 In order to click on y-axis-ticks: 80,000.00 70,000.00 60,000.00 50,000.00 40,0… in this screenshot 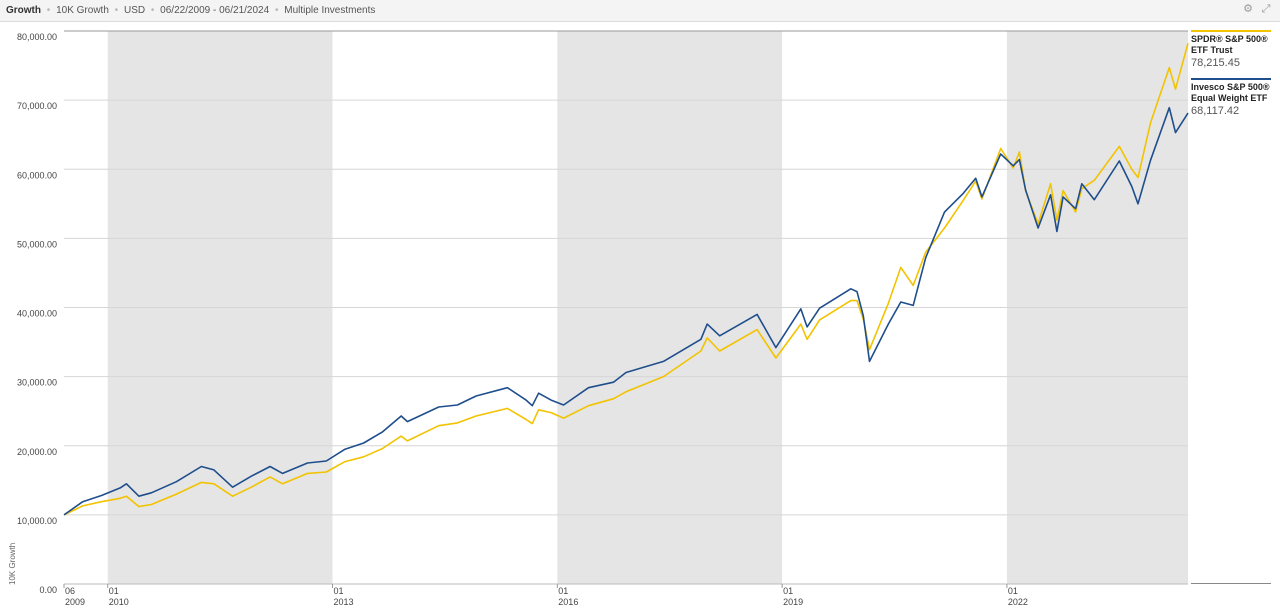, I will do `click(37, 313)`.